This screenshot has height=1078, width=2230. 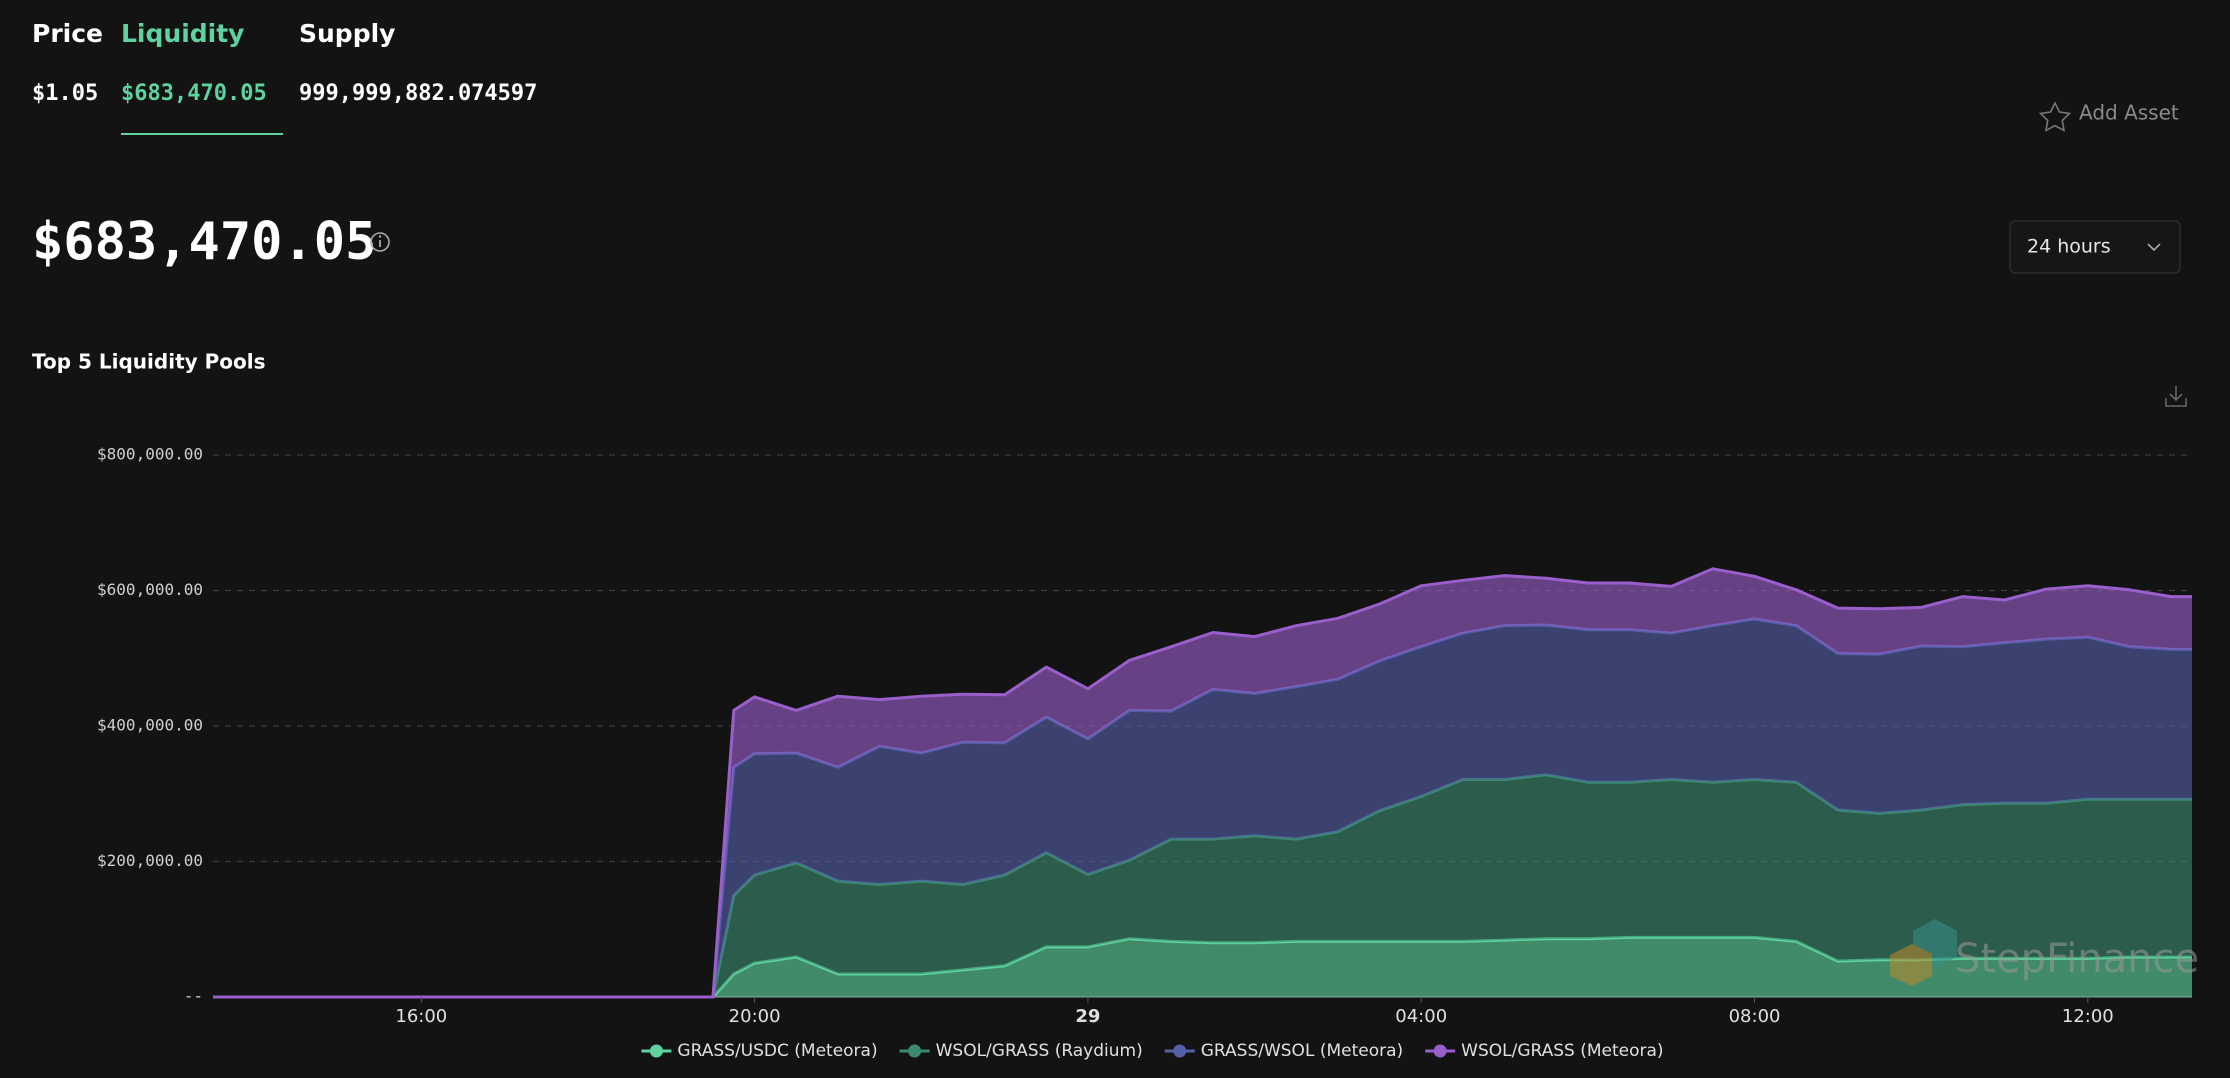 What do you see at coordinates (2055, 116) in the screenshot?
I see `star-icon` at bounding box center [2055, 116].